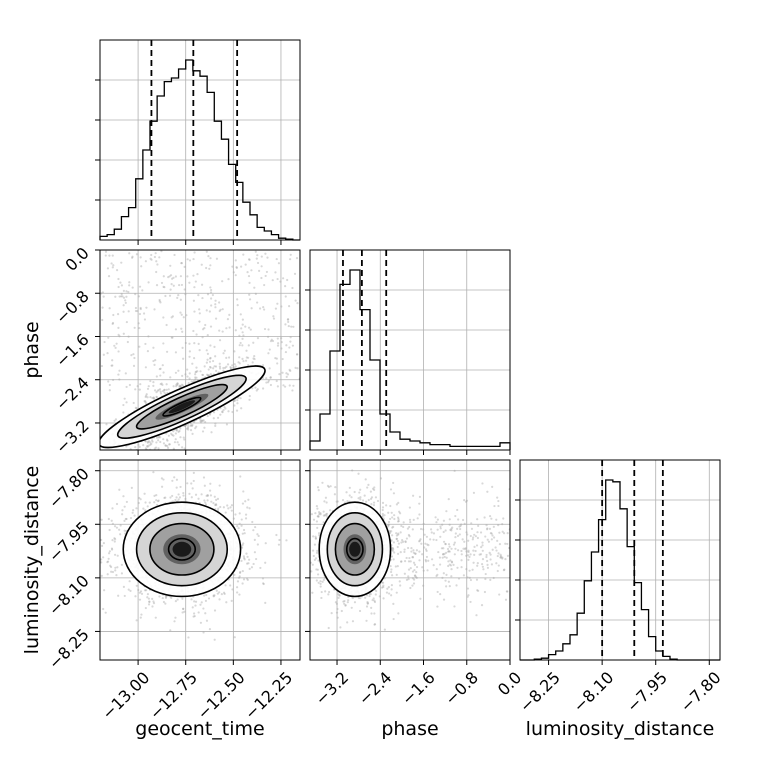  I want to click on xlabel-luminosity-distance: luminosity_distance, so click(620, 729).